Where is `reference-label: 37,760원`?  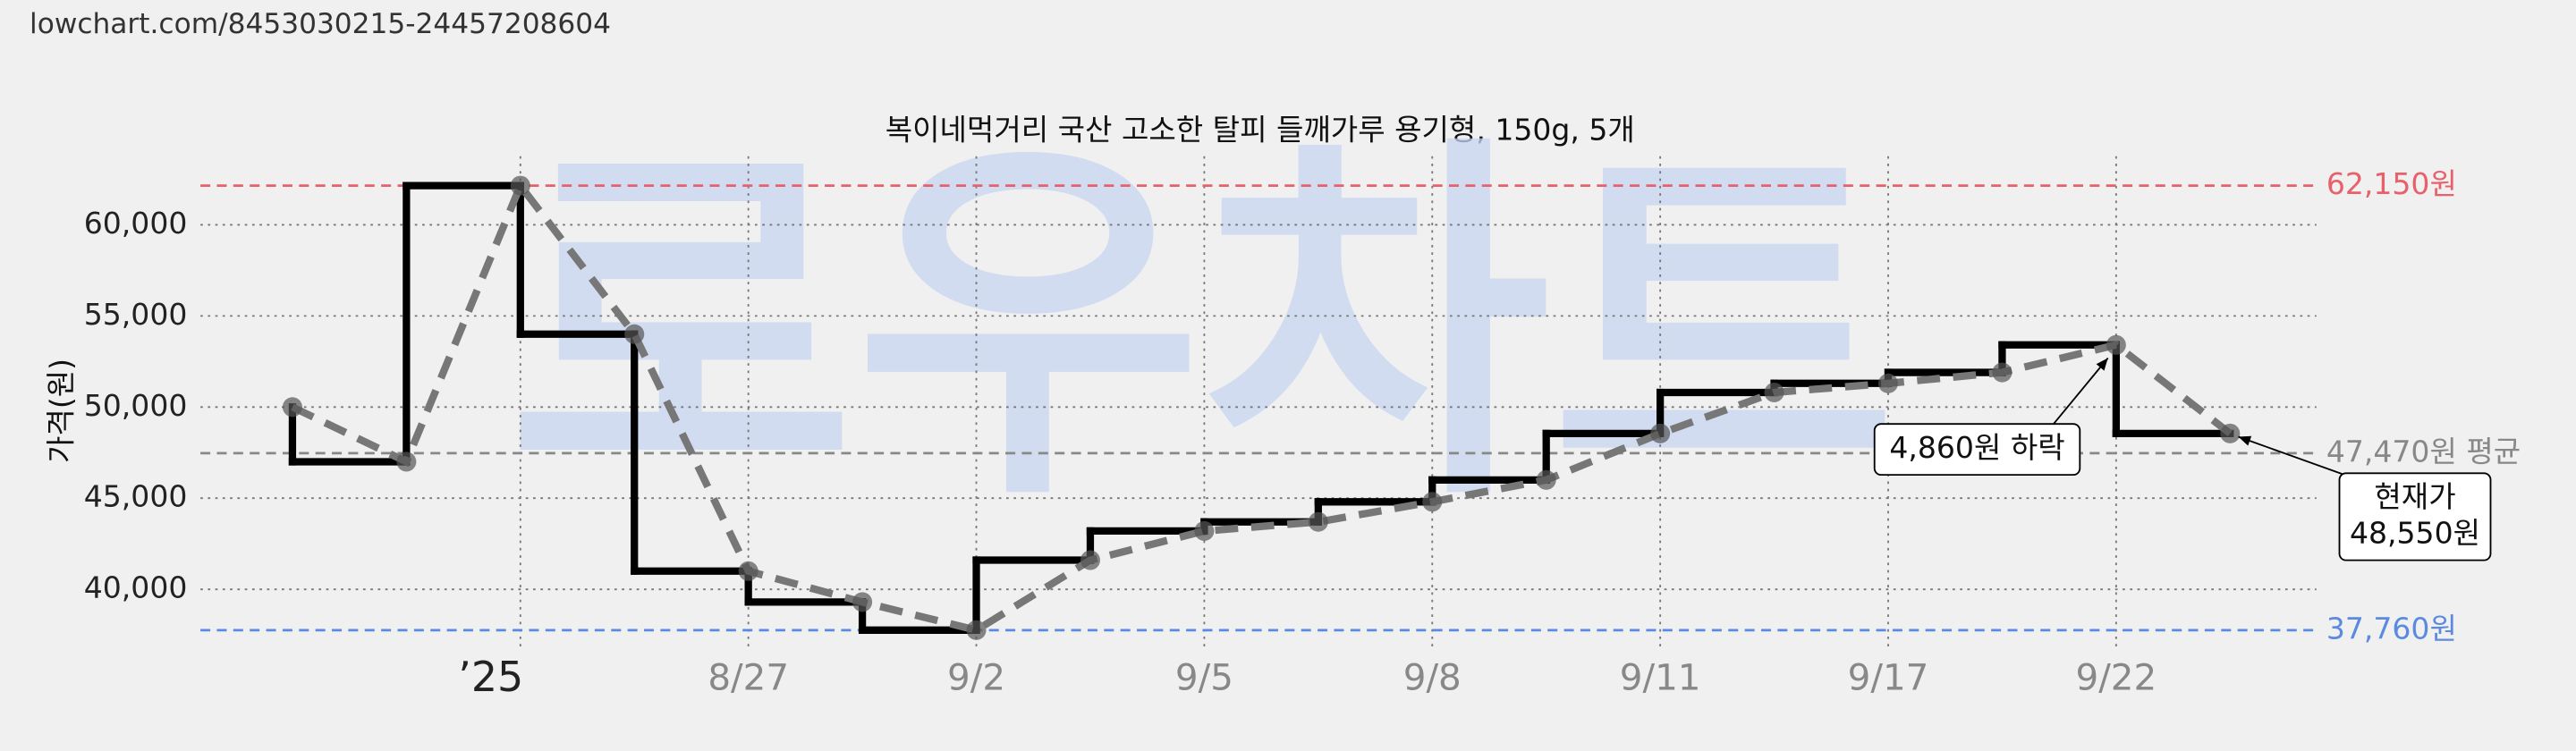 reference-label: 37,760원 is located at coordinates (2391, 628).